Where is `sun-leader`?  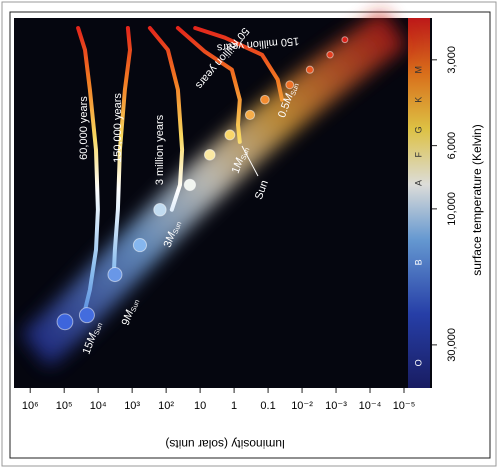 sun-leader is located at coordinates (250, 161).